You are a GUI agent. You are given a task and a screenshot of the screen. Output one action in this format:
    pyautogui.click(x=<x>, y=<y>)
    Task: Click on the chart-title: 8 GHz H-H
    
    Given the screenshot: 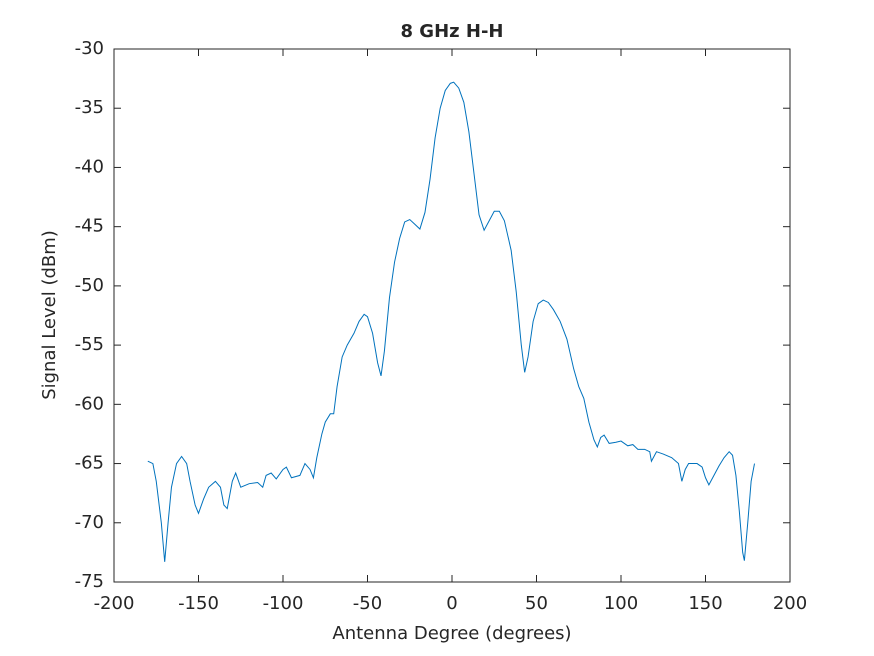 What is the action you would take?
    pyautogui.click(x=452, y=31)
    